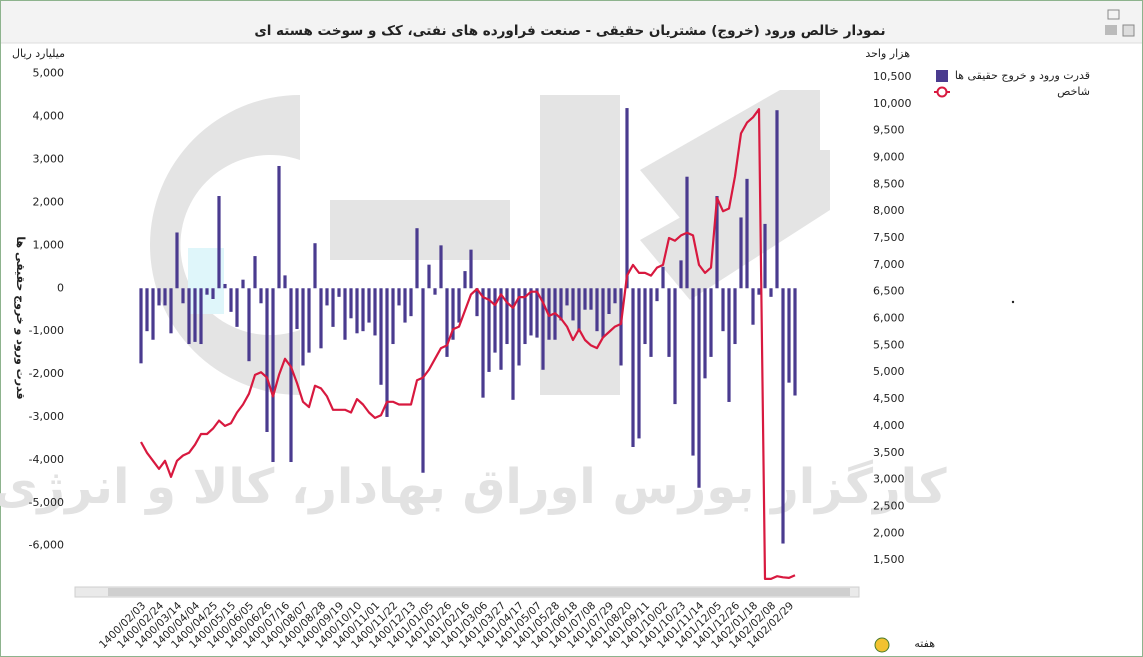 This screenshot has height=657, width=1143. Describe the element at coordinates (467, 592) in the screenshot. I see `scrollbar` at that location.